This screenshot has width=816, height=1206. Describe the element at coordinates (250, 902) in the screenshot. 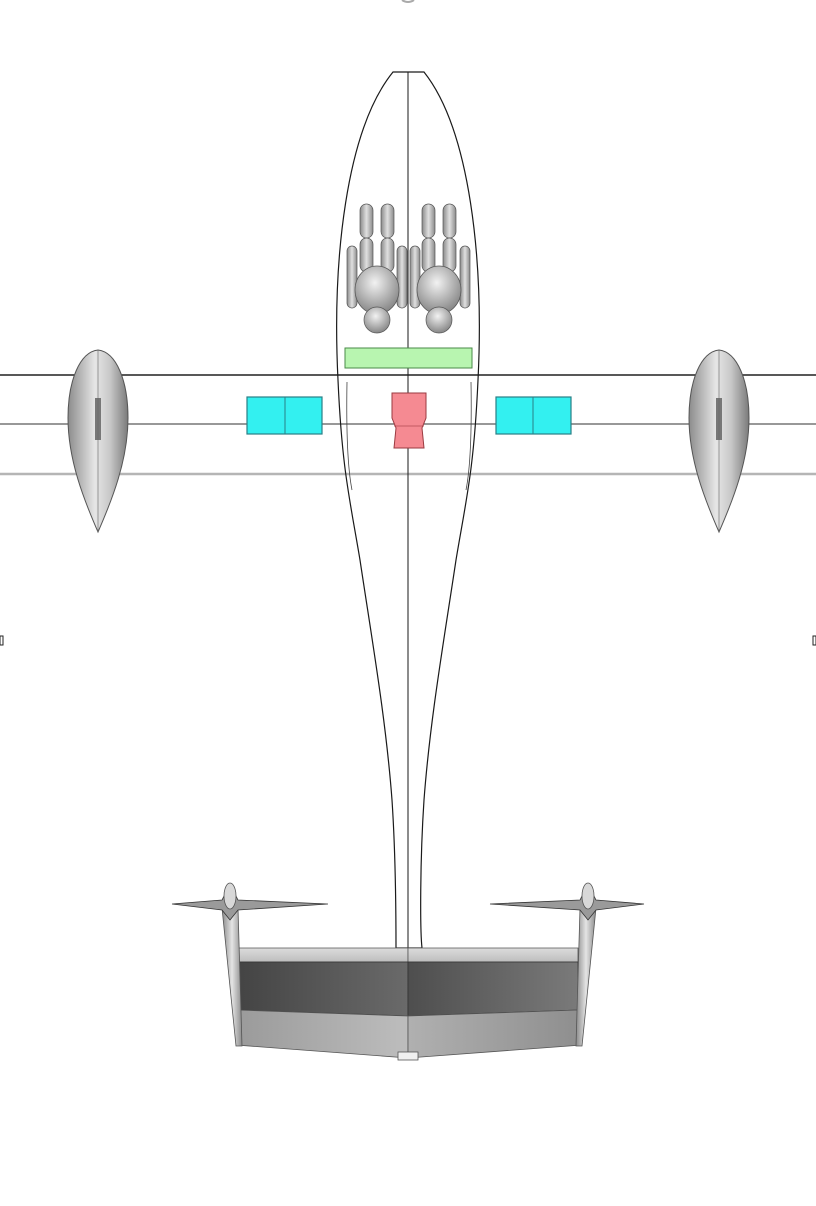

I see `tail-rotor-left` at that location.